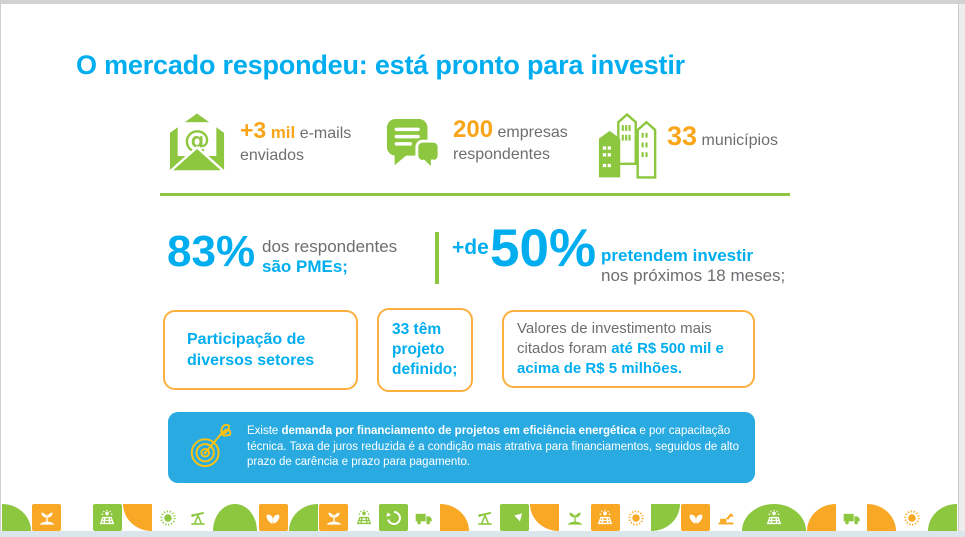 This screenshot has height=537, width=965. I want to click on window-bottom-edge, so click(482, 534).